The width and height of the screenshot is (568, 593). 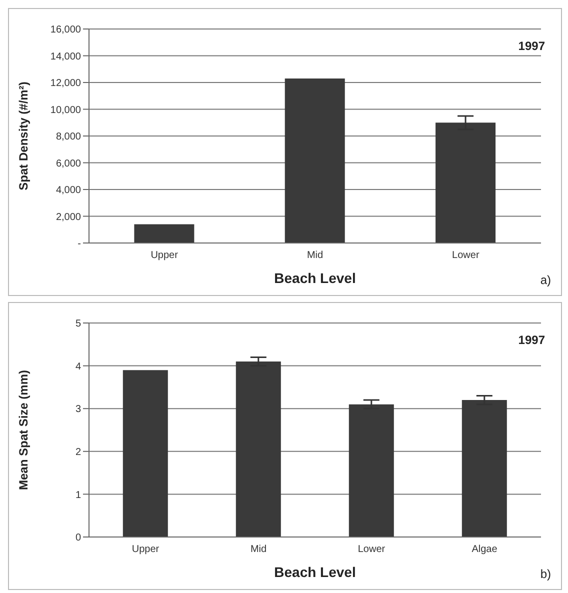 I want to click on y-tick-label: 4, so click(x=78, y=366).